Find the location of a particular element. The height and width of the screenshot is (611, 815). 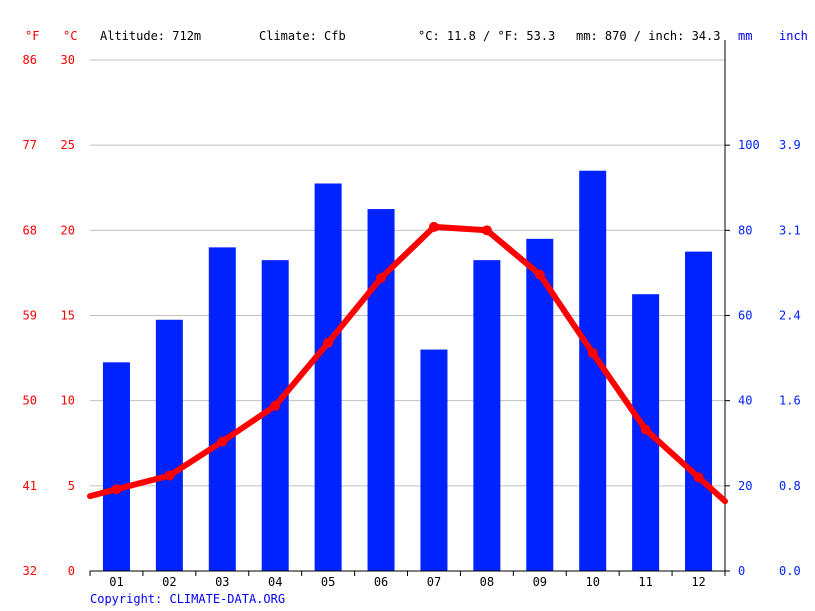

mm-tick-label: 40 is located at coordinates (745, 401).